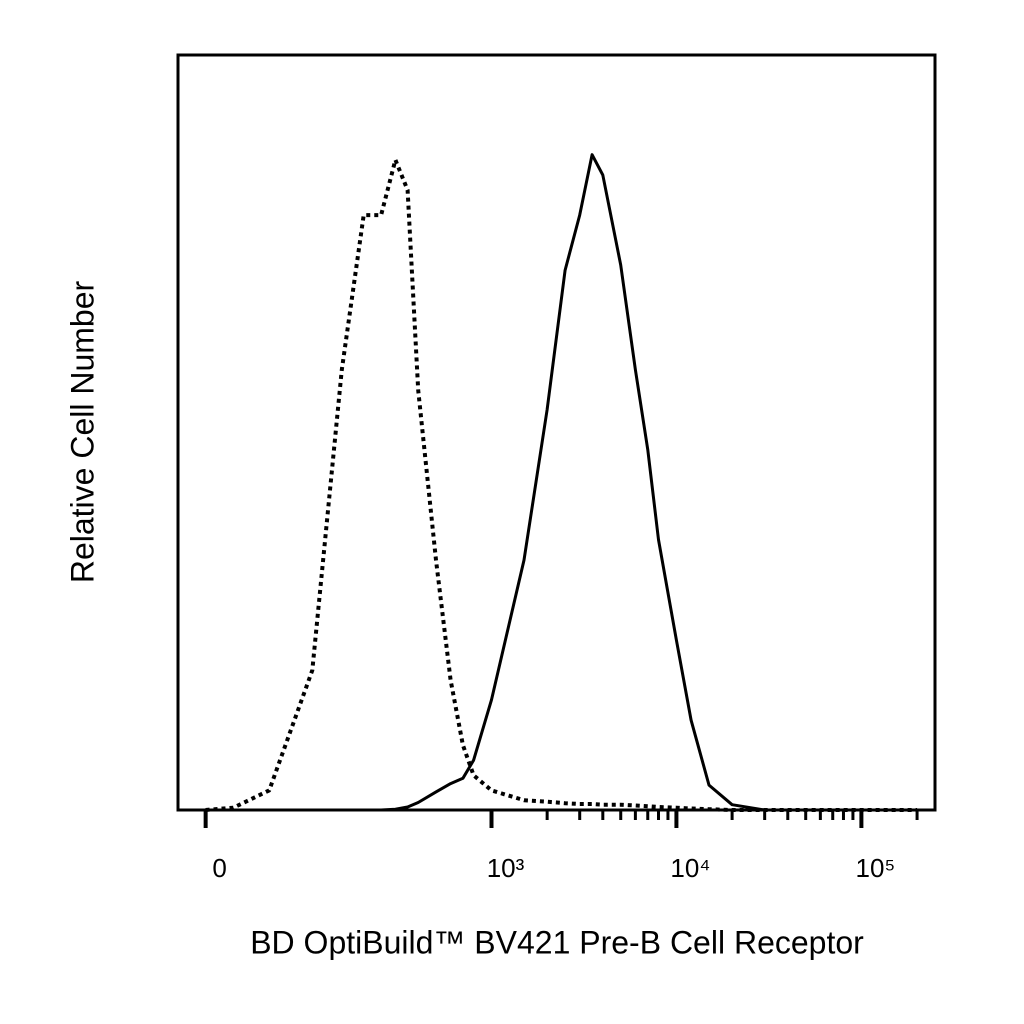 Image resolution: width=1024 pixels, height=1024 pixels. Describe the element at coordinates (557, 942) in the screenshot. I see `x-axis-label: BD OptiBuild™ BV421 Pre-B Cell Receptor` at that location.